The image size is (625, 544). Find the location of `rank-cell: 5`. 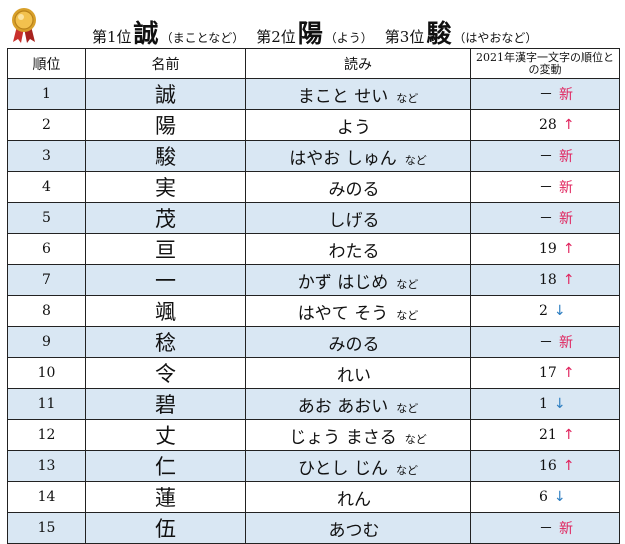

rank-cell: 5 is located at coordinates (46, 218).